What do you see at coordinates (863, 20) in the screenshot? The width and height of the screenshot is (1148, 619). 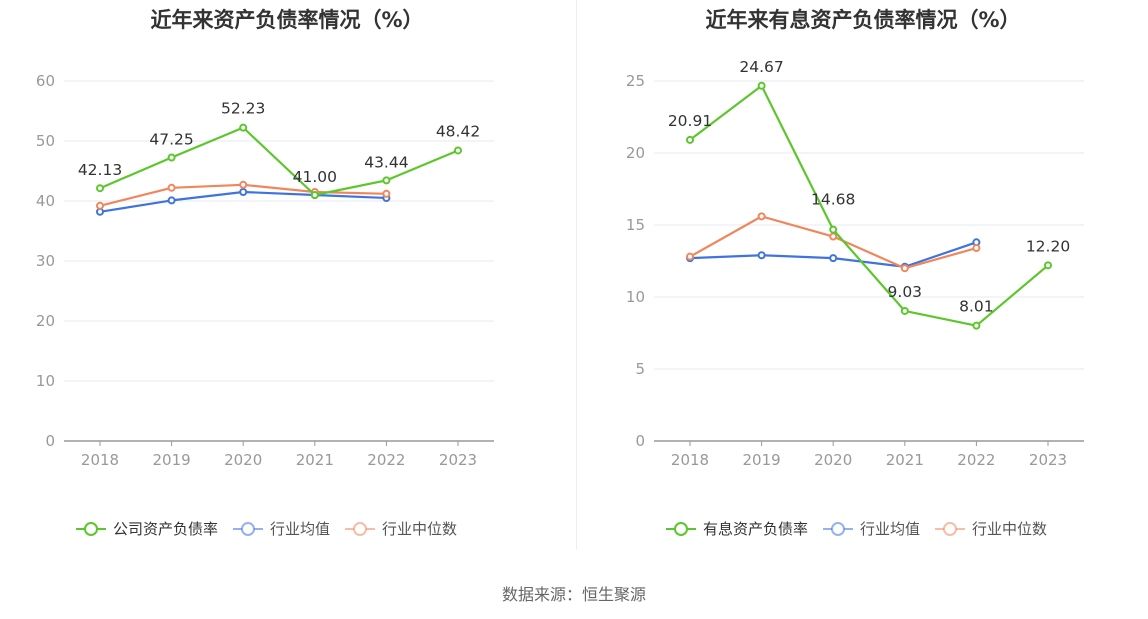 I see `chart-title-right: 近年来有息资产负债率情况（%）` at bounding box center [863, 20].